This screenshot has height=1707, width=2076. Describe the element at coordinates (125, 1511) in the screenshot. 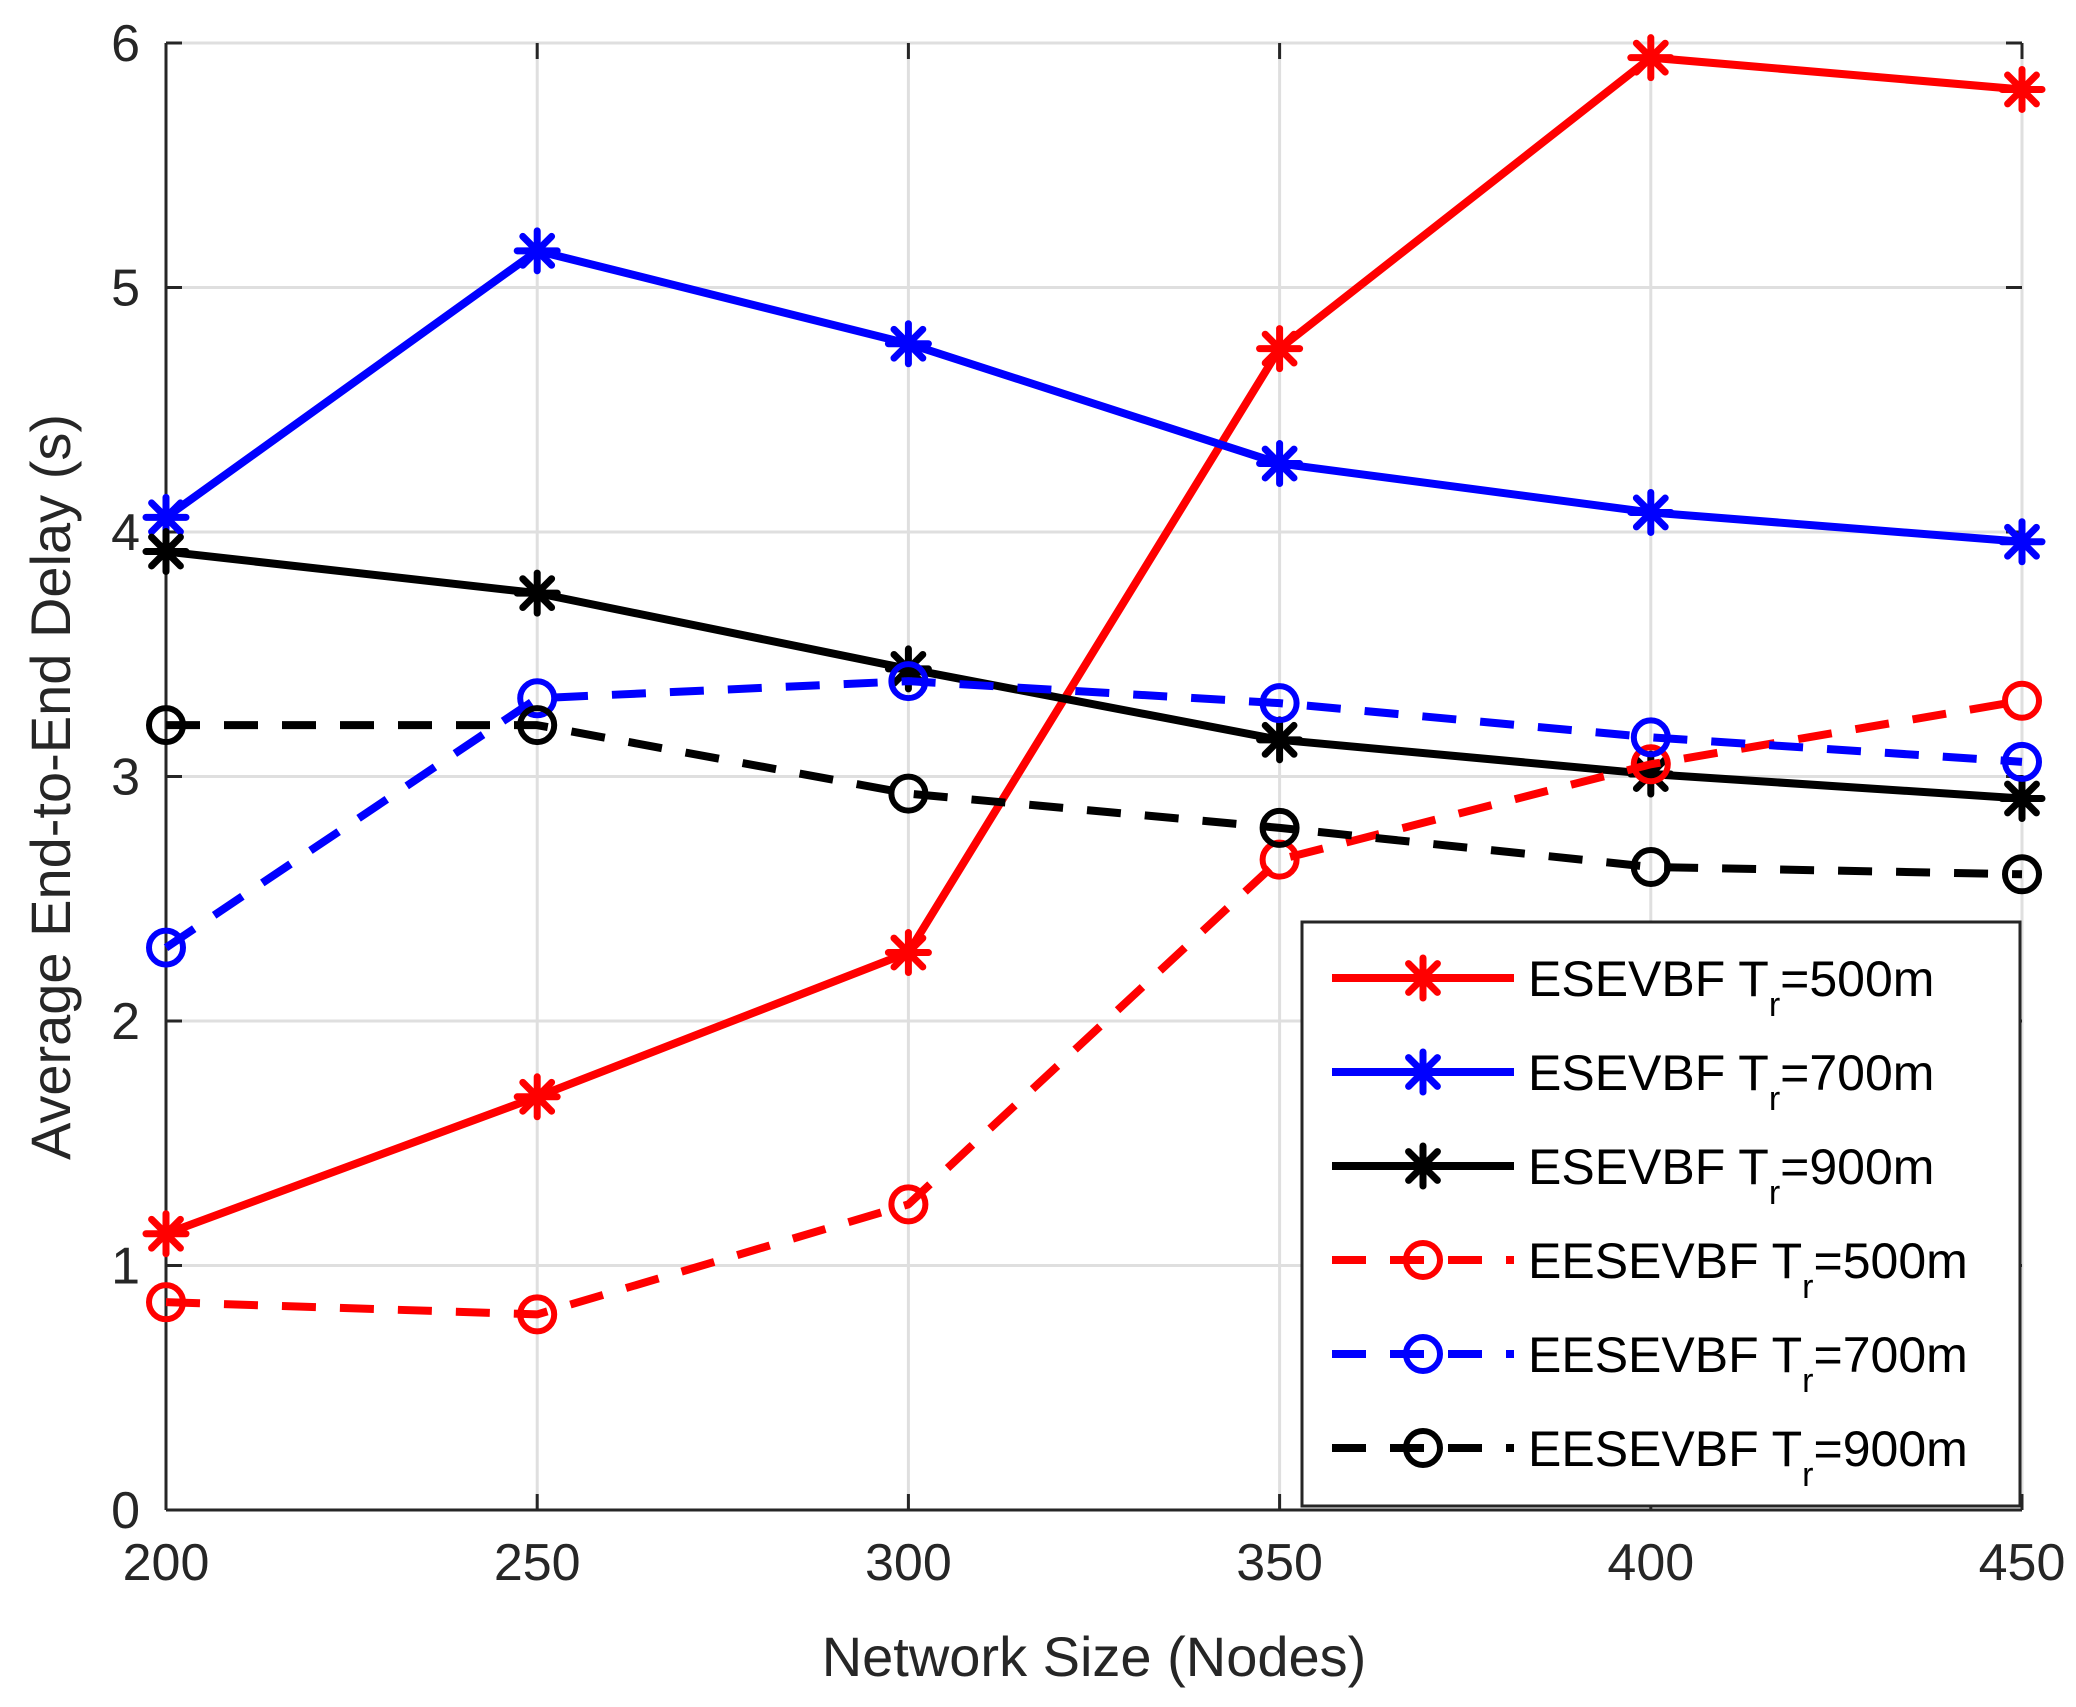

I see `y-tick-label: 0` at that location.